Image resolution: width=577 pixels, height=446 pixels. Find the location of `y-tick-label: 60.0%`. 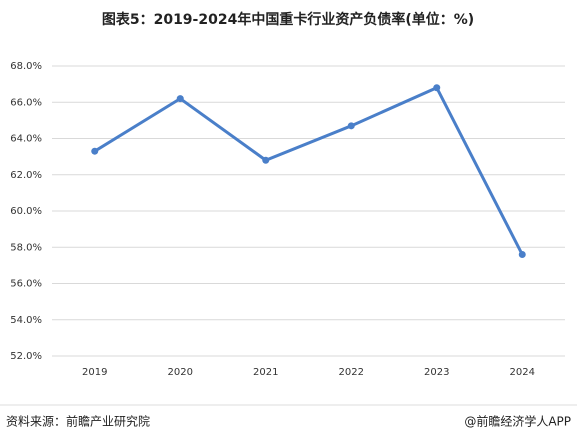

y-tick-label: 60.0% is located at coordinates (26, 211).